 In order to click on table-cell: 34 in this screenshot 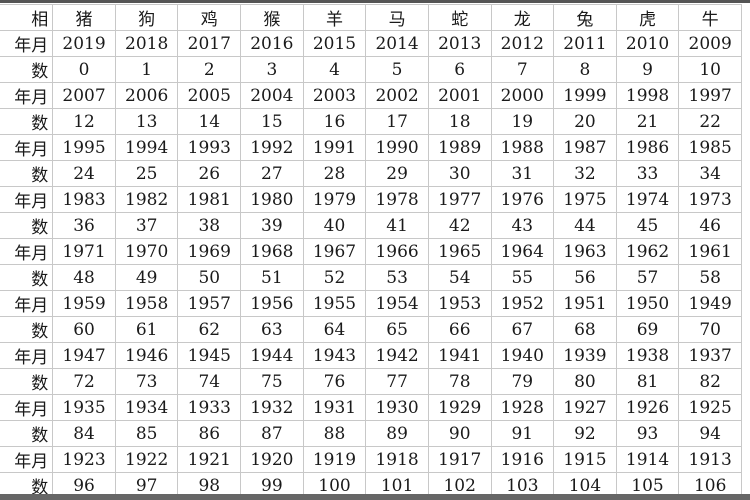, I will do `click(710, 173)`.